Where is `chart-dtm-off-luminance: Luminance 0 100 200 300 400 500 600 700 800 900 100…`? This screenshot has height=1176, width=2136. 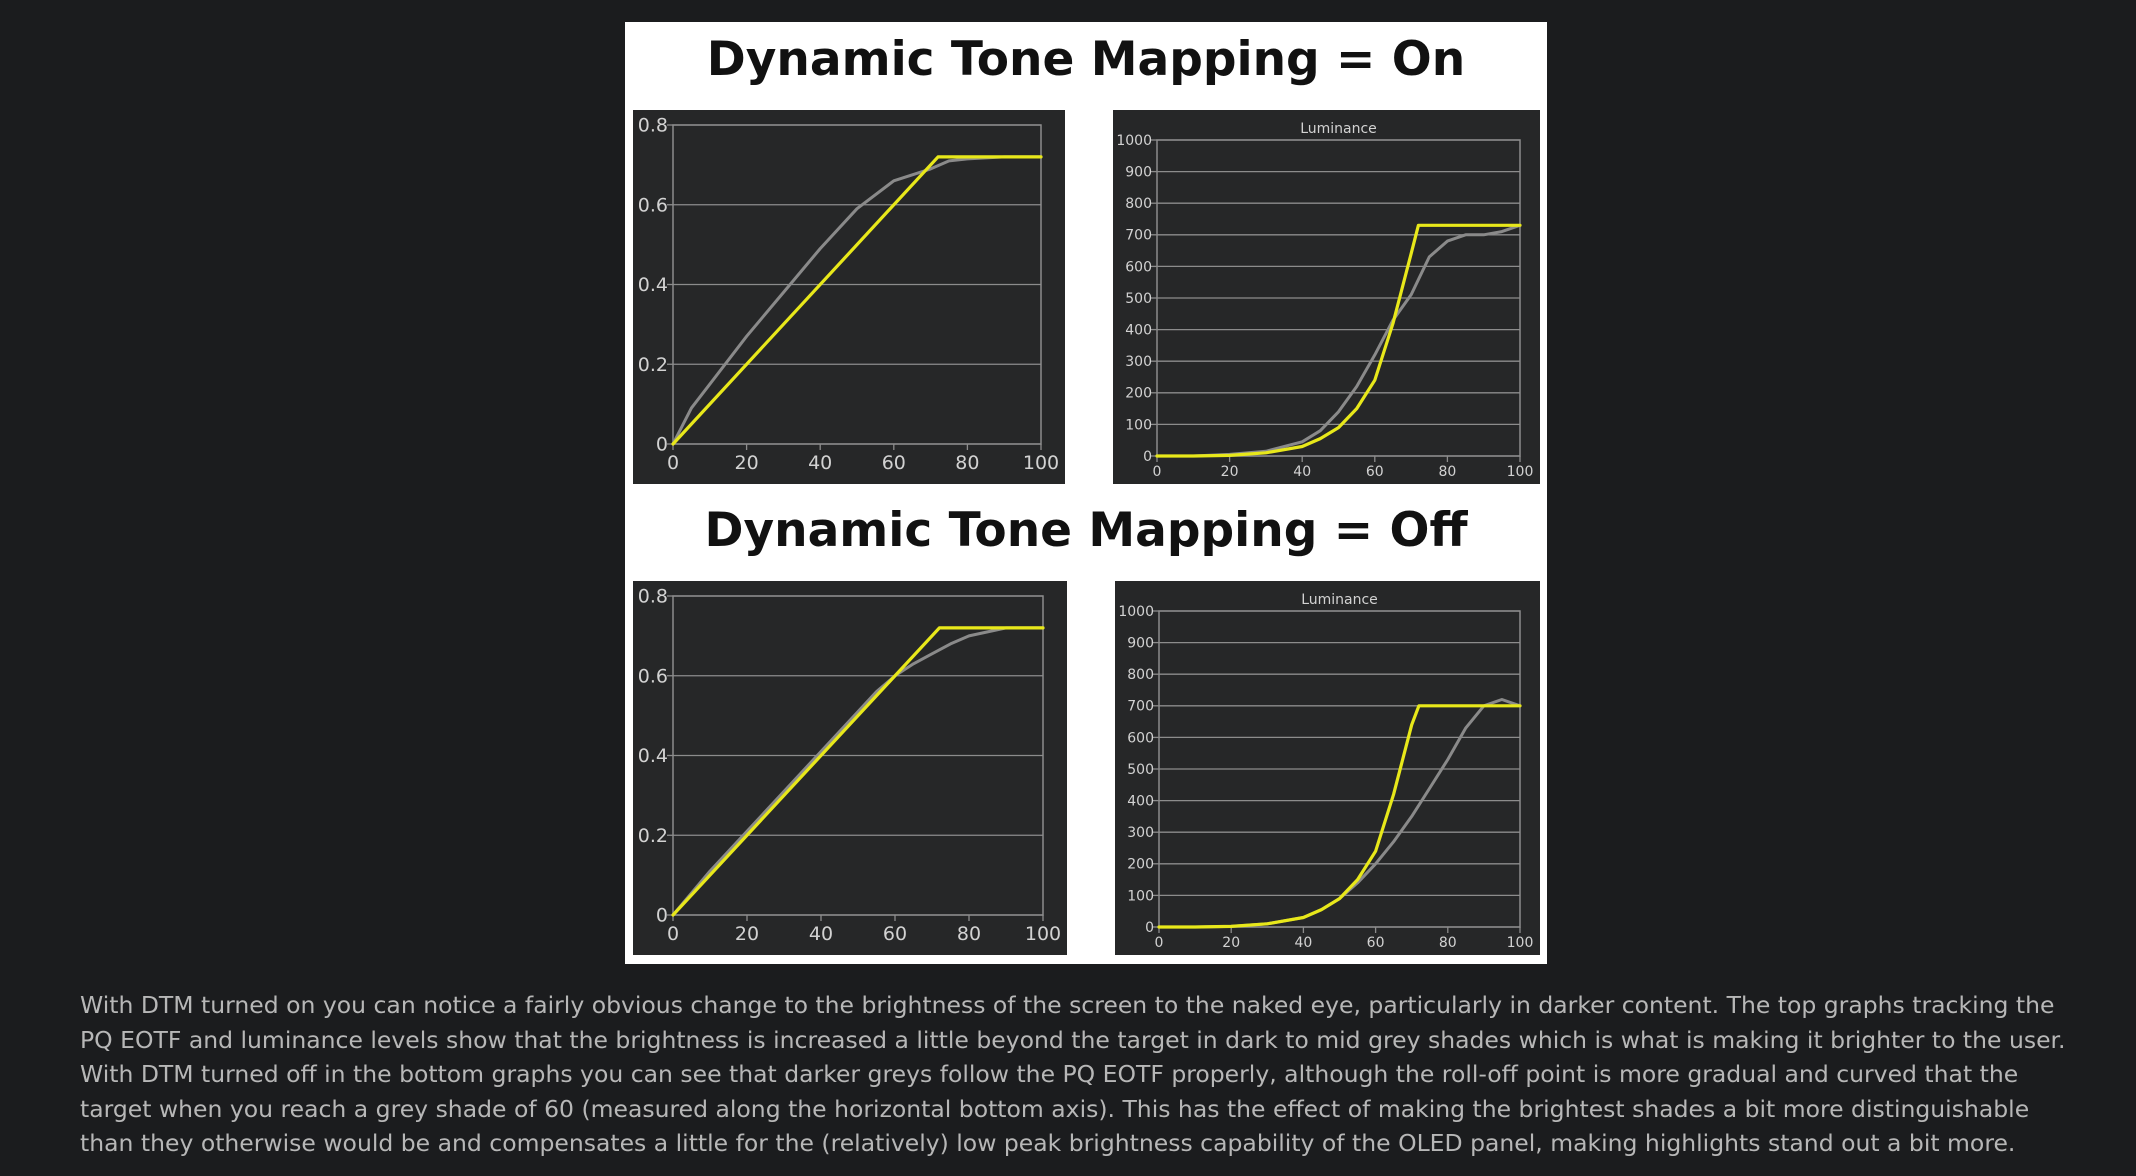
chart-dtm-off-luminance: Luminance 0 100 200 300 400 500 600 700 800 900 100… is located at coordinates (1327, 768).